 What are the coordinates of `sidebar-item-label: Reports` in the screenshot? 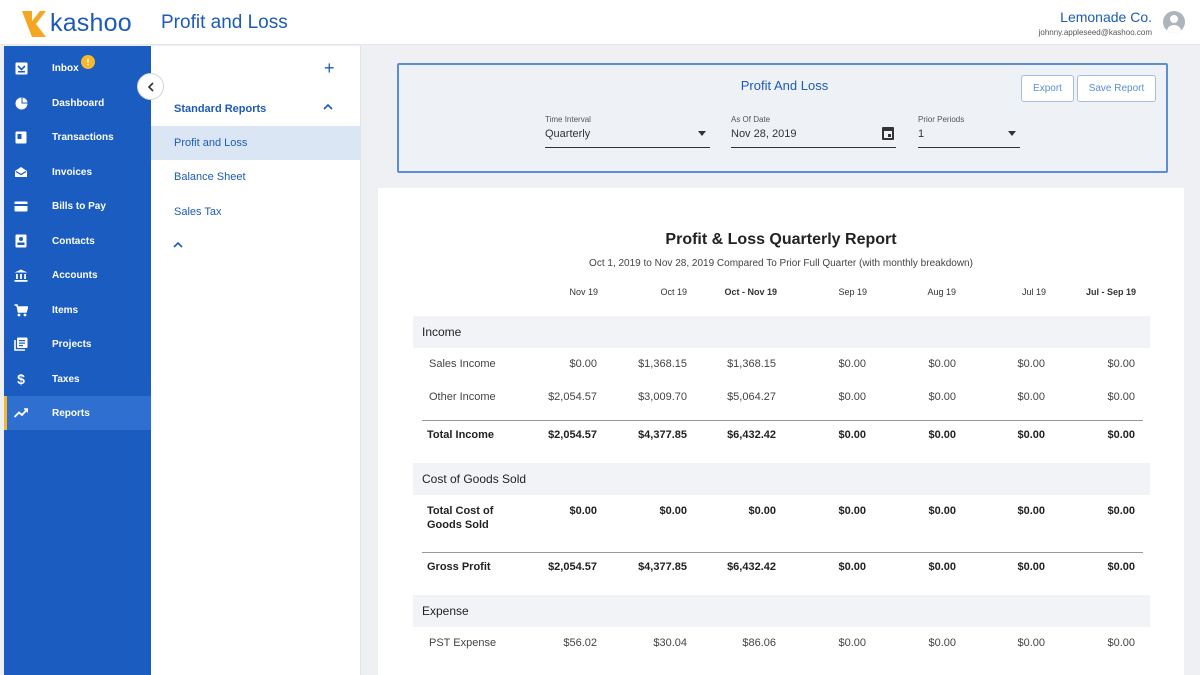 It's located at (71, 413).